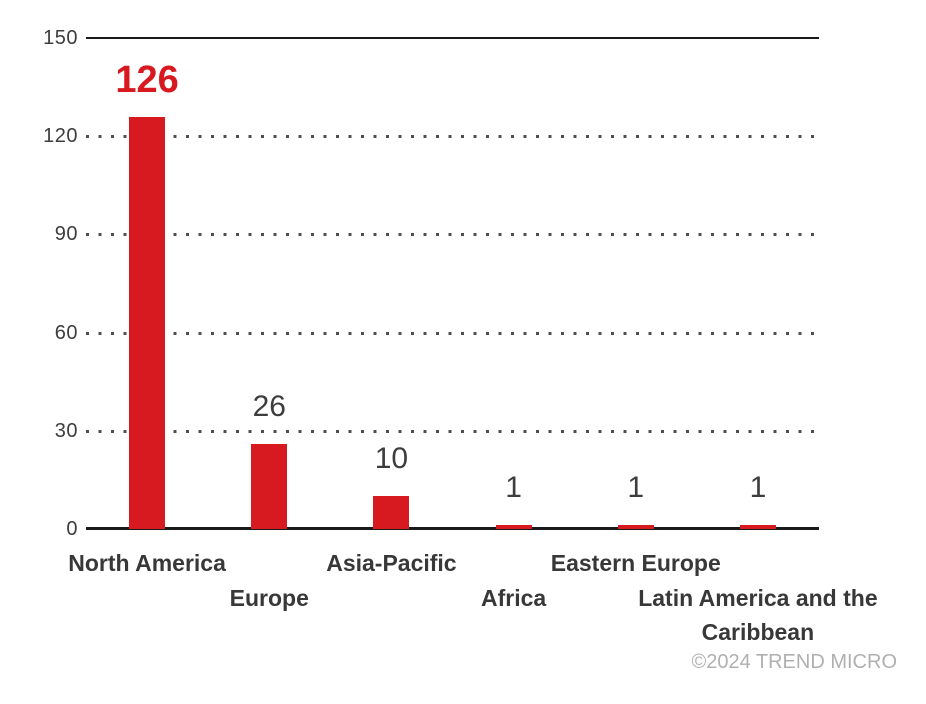  What do you see at coordinates (147, 79) in the screenshot?
I see `bar-value-label: 126` at bounding box center [147, 79].